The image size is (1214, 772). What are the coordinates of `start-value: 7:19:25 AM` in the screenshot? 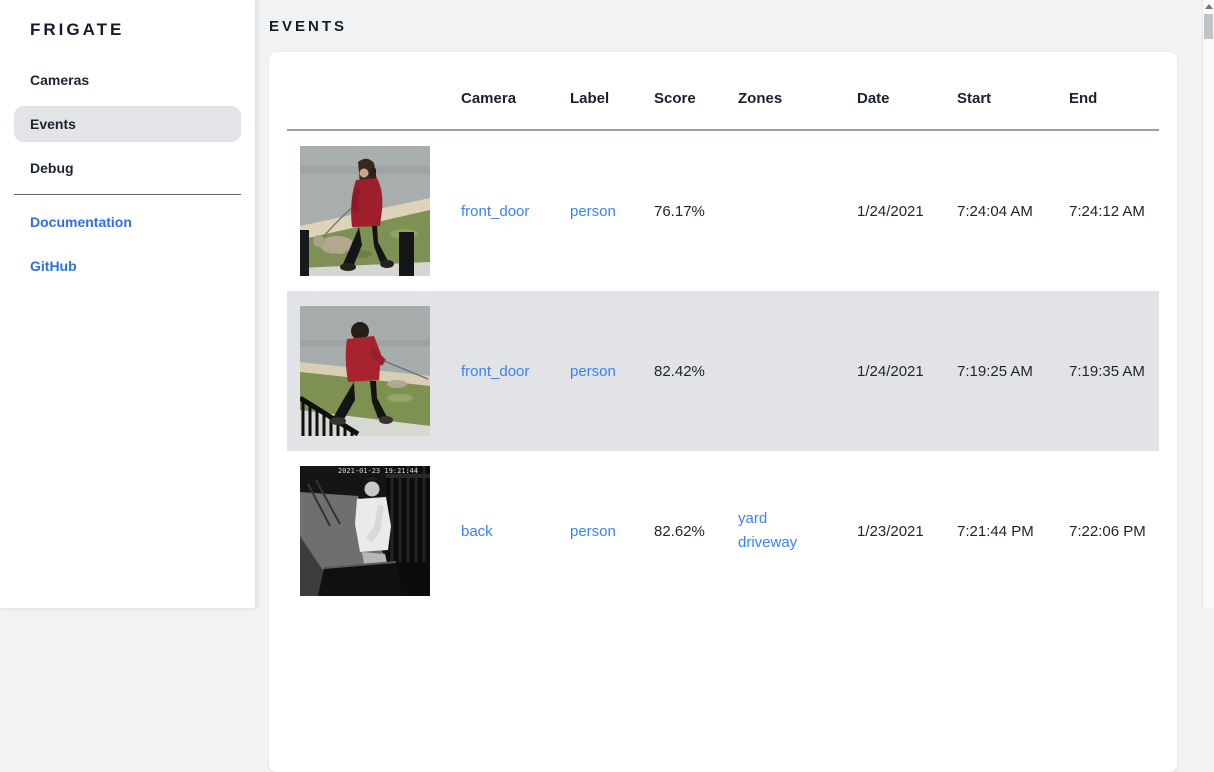 It's located at (995, 371).